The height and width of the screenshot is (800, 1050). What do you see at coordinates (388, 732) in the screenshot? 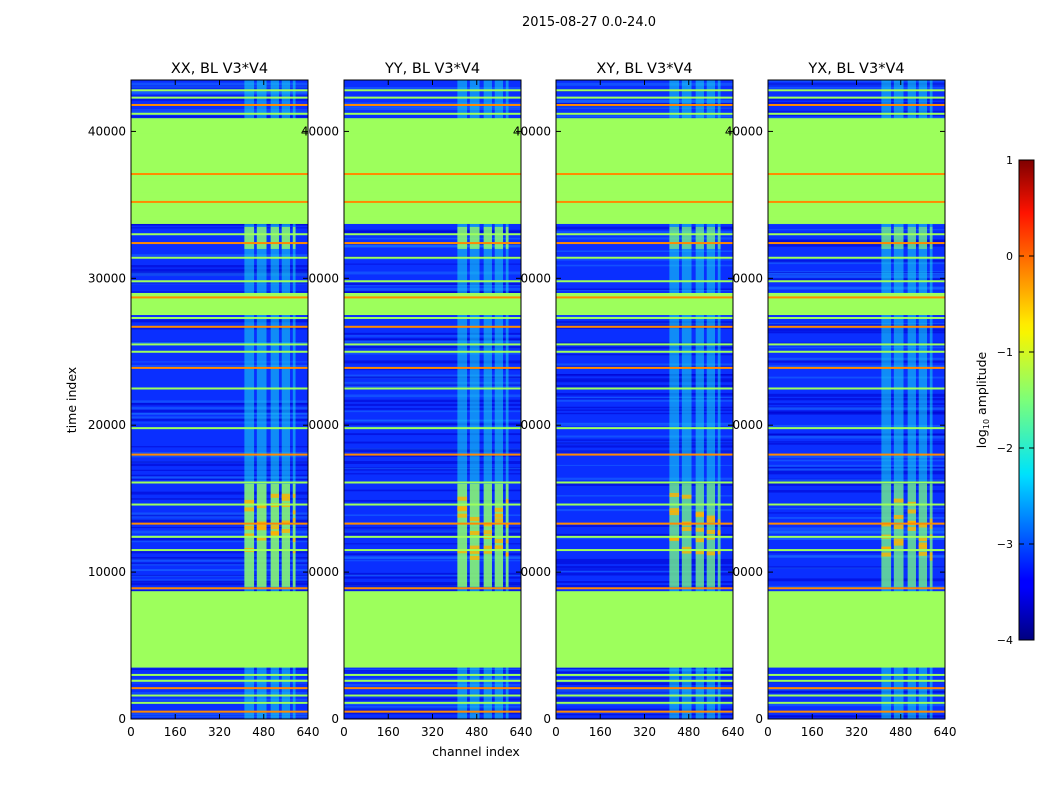
I see `x-tick-label: 160` at bounding box center [388, 732].